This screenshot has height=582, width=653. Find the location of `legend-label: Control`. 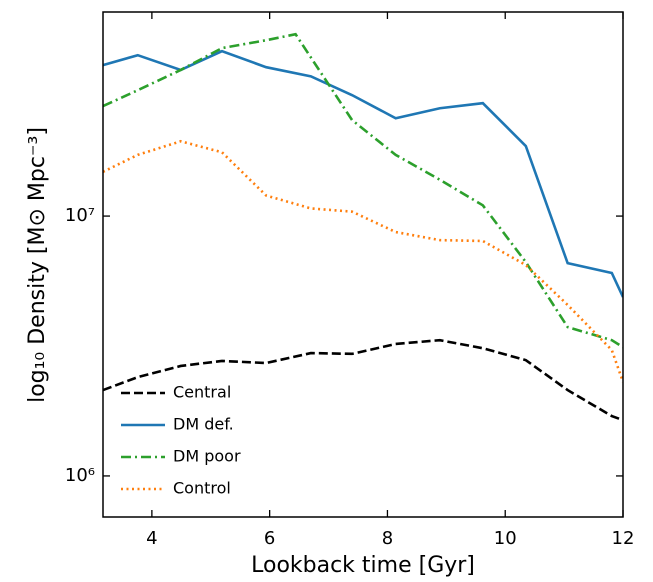

legend-label: Control is located at coordinates (202, 488).